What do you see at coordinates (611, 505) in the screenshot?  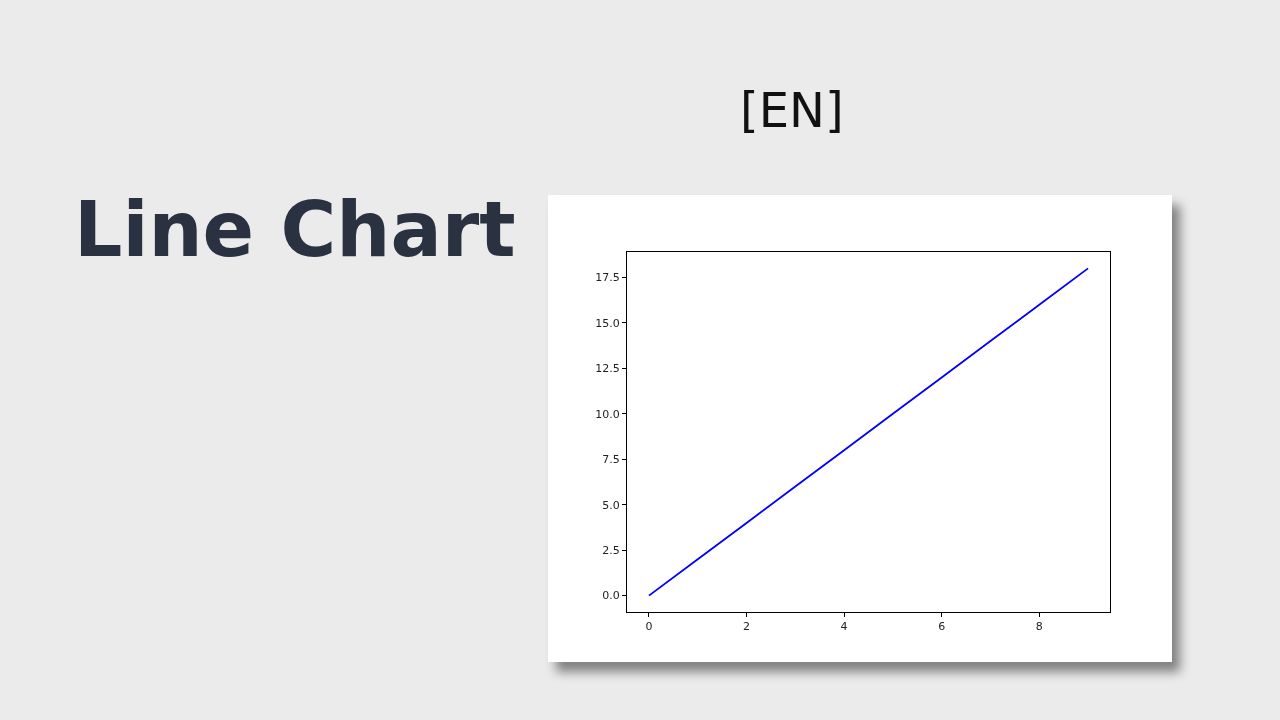 I see `y-tick-label: 5.0` at bounding box center [611, 505].